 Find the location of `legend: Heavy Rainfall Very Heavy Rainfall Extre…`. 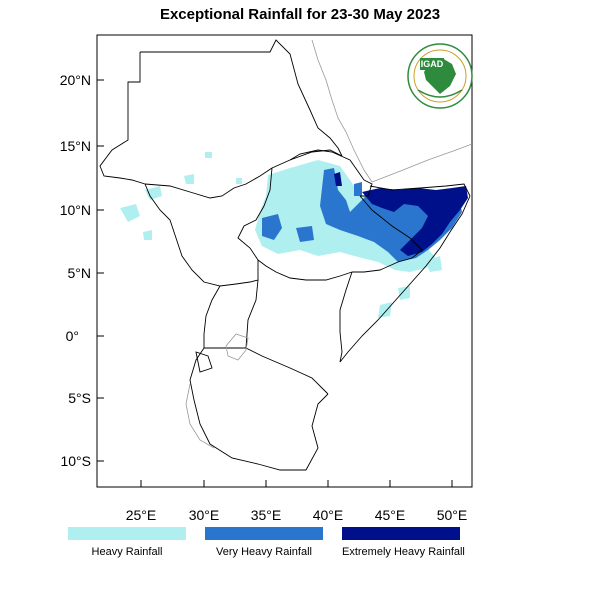

legend: Heavy Rainfall Very Heavy Rainfall Extre… is located at coordinates (300, 547).